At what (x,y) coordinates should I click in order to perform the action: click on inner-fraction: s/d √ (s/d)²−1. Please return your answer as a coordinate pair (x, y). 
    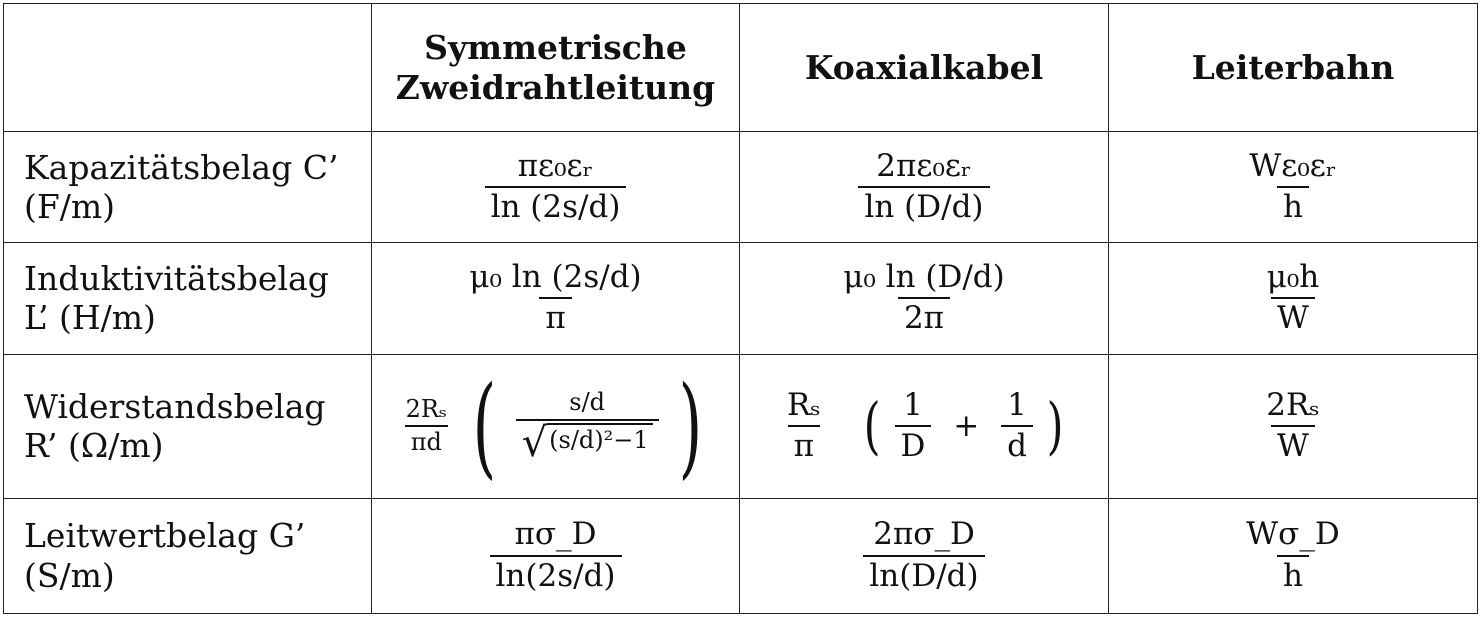
    Looking at the image, I should click on (587, 427).